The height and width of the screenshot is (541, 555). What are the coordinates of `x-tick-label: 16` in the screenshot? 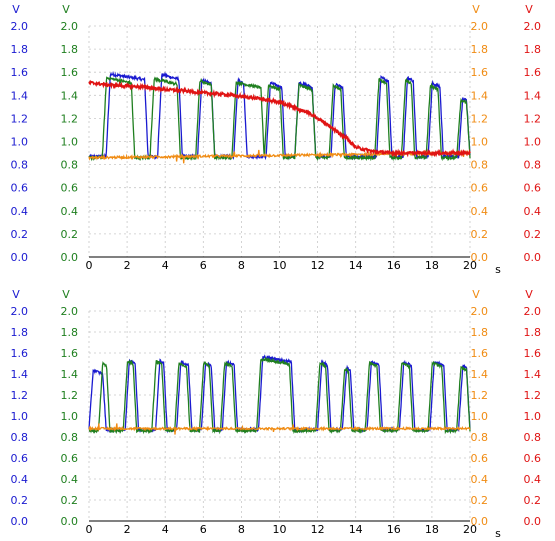 It's located at (394, 529).